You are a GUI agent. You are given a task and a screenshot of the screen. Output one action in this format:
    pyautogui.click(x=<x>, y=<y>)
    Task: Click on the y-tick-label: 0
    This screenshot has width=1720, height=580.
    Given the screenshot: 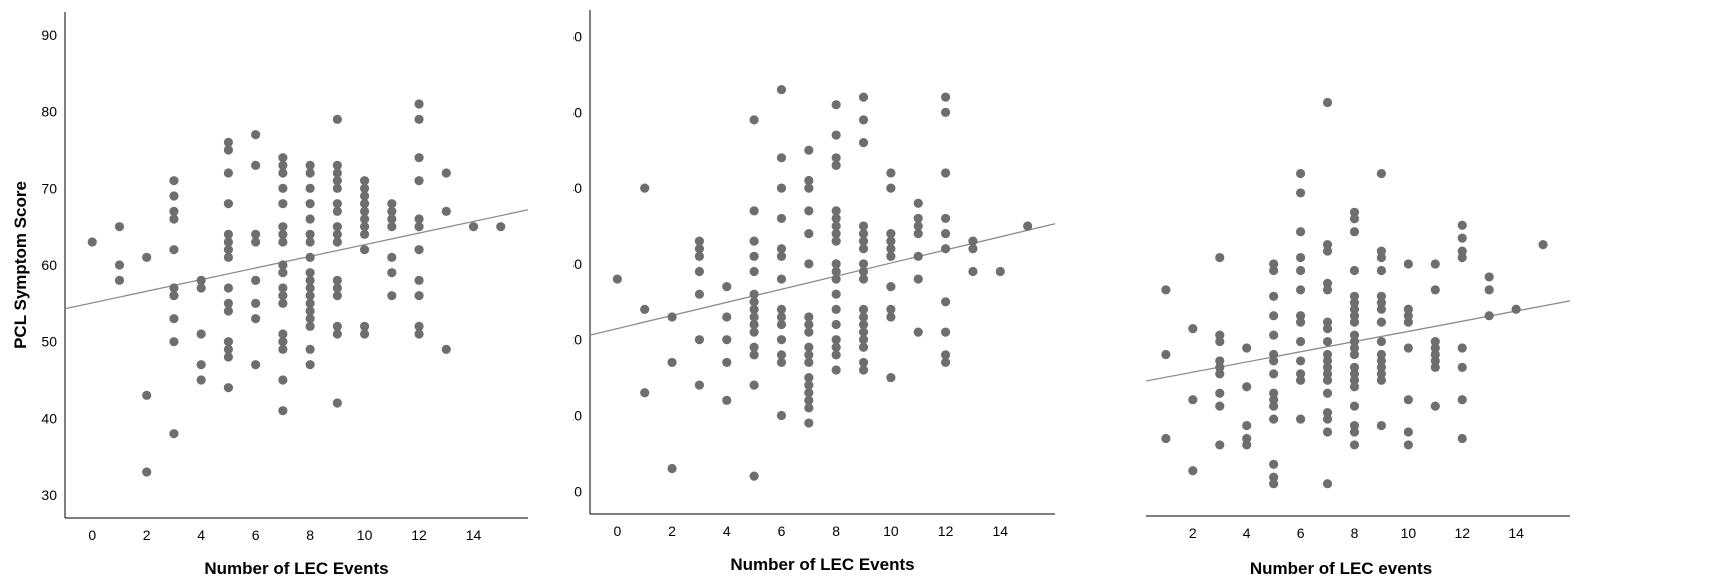 What is the action you would take?
    pyautogui.click(x=578, y=491)
    